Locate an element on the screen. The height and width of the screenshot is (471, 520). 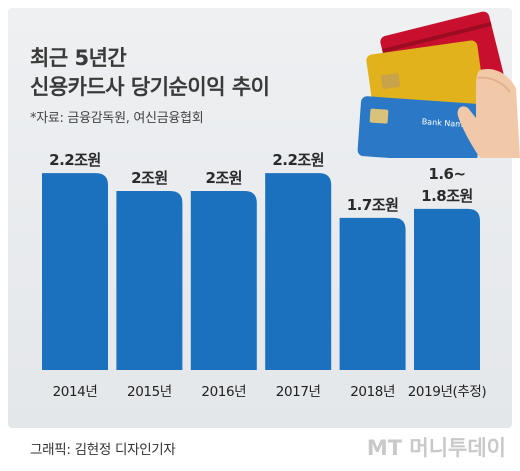
x-tick-label-2: 2016년 is located at coordinates (223, 392).